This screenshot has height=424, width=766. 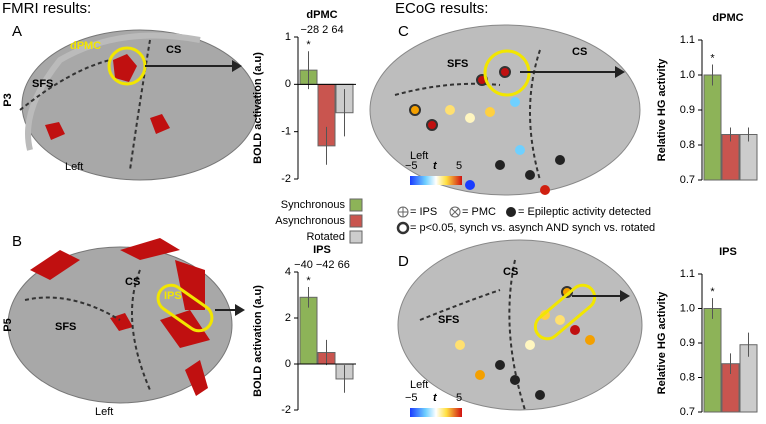 What do you see at coordinates (325, 237) in the screenshot?
I see `legend-label: Rotated` at bounding box center [325, 237].